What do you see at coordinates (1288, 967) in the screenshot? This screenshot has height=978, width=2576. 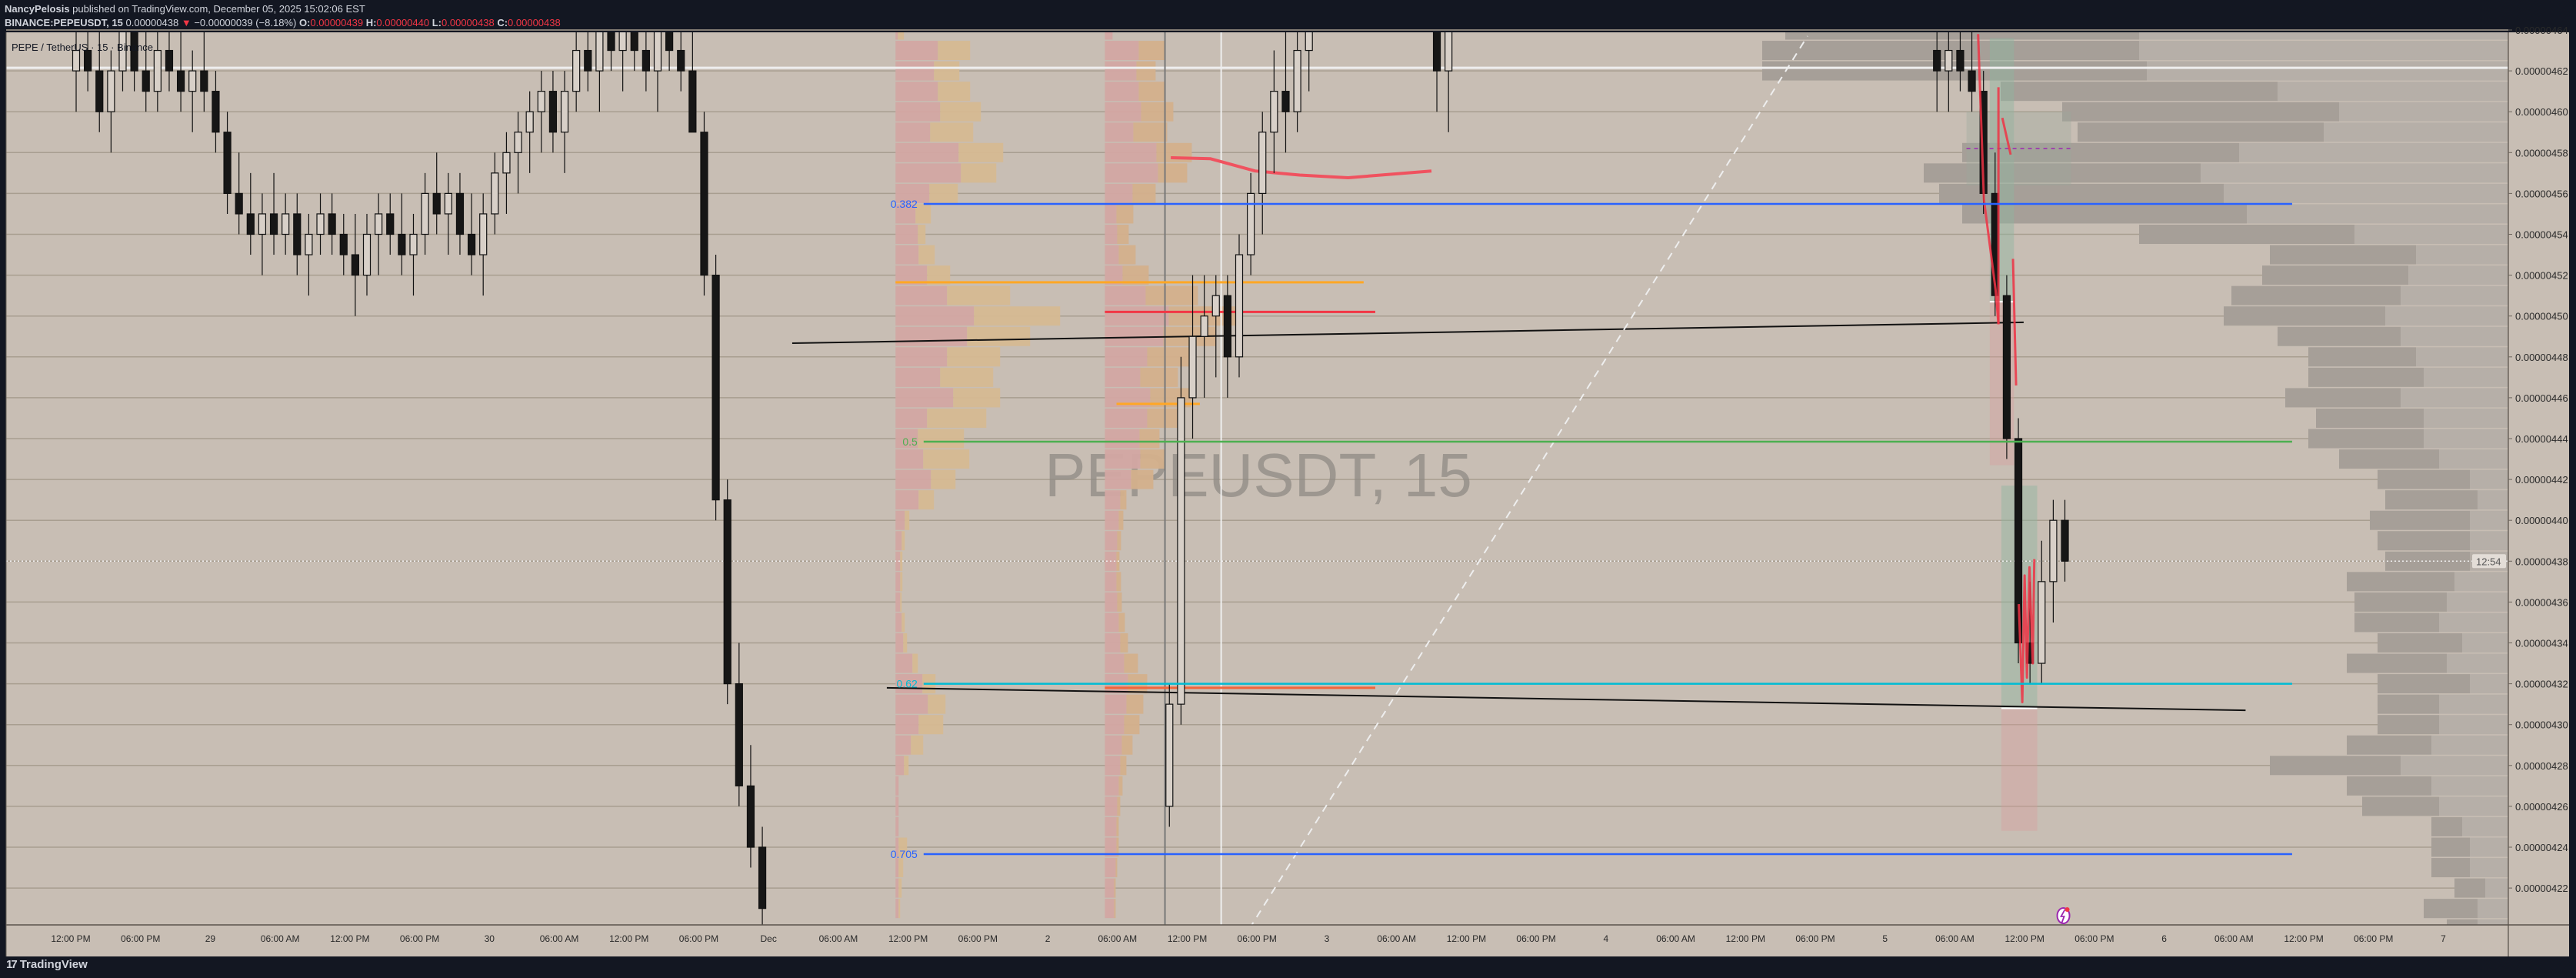 I see `footer-bar` at bounding box center [1288, 967].